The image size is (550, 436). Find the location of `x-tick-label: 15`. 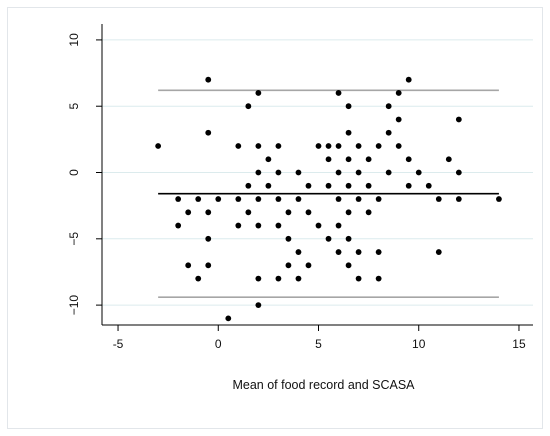

x-tick-label: 15 is located at coordinates (519, 344).